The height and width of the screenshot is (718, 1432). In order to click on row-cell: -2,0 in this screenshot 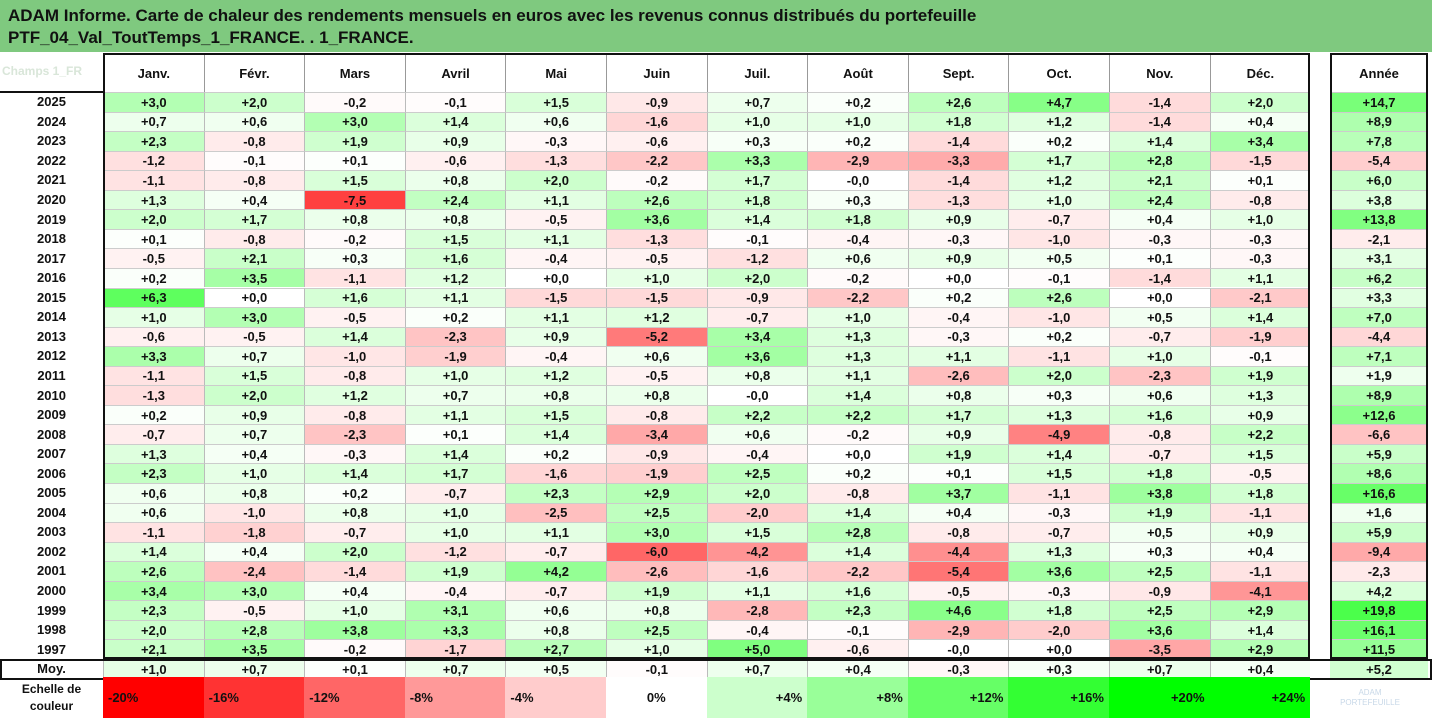, I will do `click(757, 512)`.